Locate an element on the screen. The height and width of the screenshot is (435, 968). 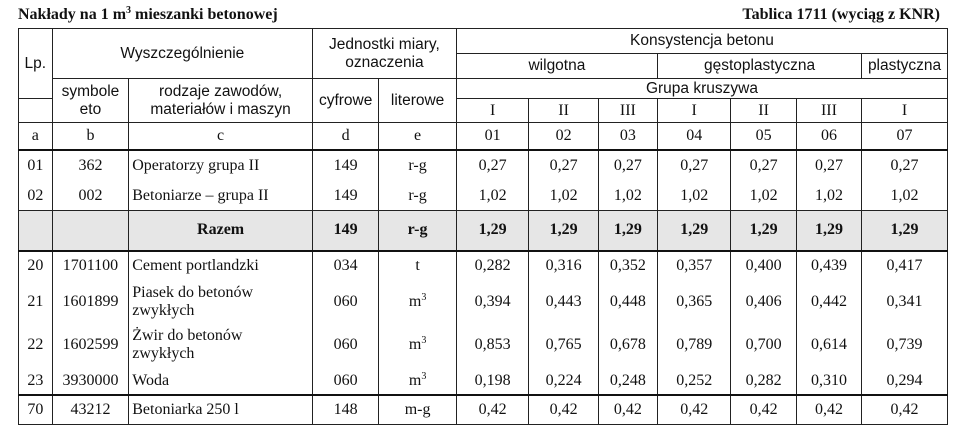
cell-lp: 22 is located at coordinates (35, 345).